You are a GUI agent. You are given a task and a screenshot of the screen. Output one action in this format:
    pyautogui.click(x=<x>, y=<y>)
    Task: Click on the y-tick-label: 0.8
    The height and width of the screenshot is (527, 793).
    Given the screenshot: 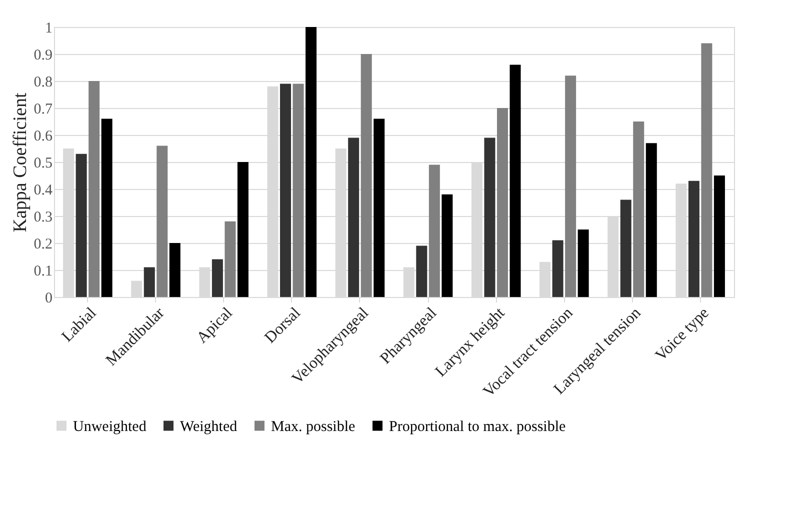 What is the action you would take?
    pyautogui.click(x=43, y=82)
    